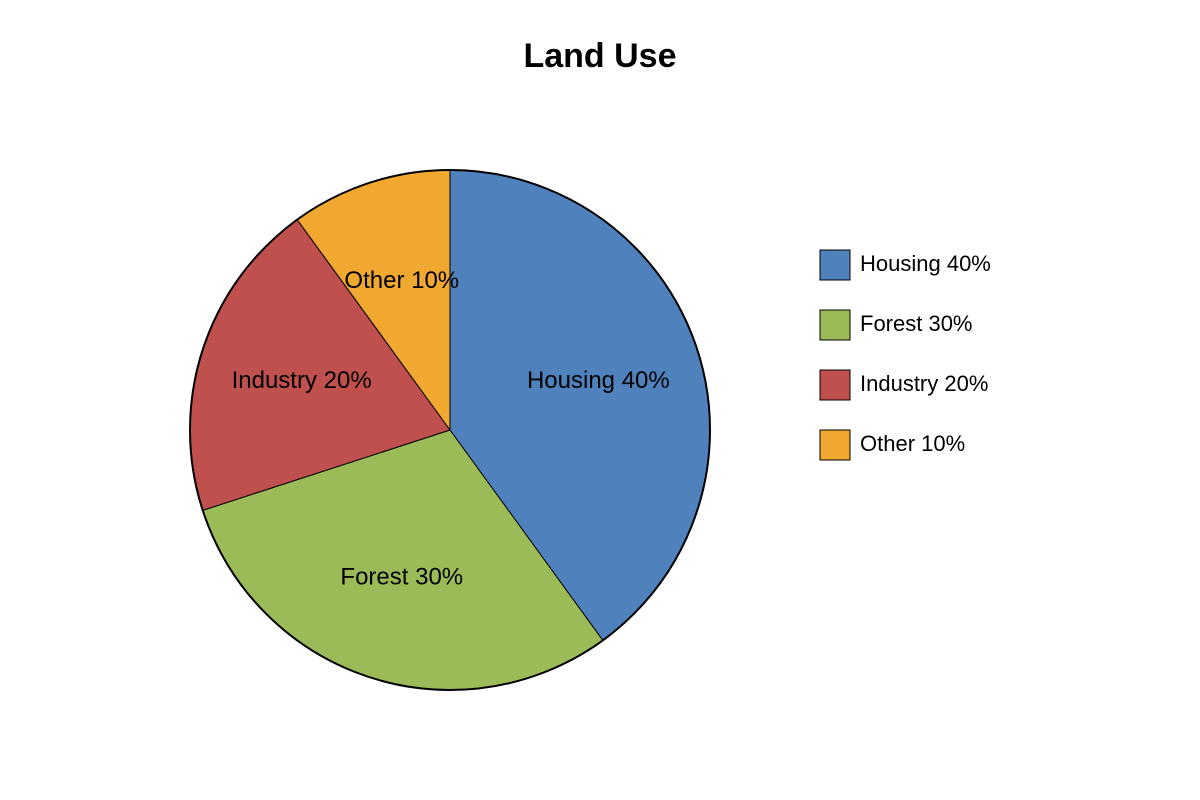 This screenshot has height=800, width=1200. Describe the element at coordinates (916, 323) in the screenshot. I see `legend-label: Forest 30%` at that location.